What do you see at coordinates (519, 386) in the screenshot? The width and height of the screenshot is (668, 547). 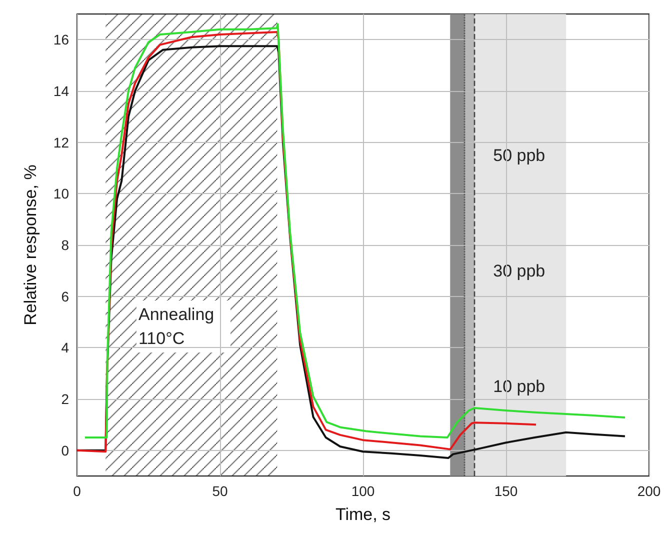 I see `band-label: 10 ppb` at bounding box center [519, 386].